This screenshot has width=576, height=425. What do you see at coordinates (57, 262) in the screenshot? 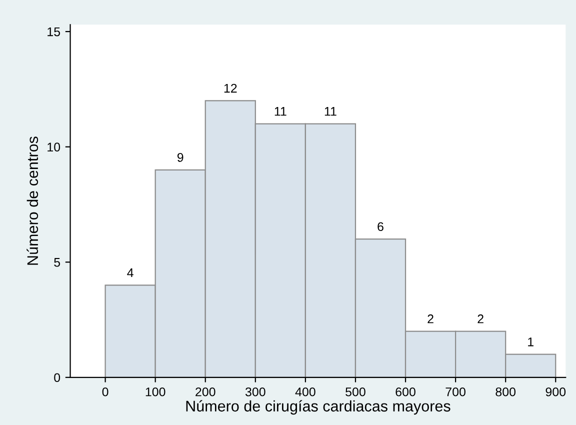
I see `y-tick-label: 5` at bounding box center [57, 262].